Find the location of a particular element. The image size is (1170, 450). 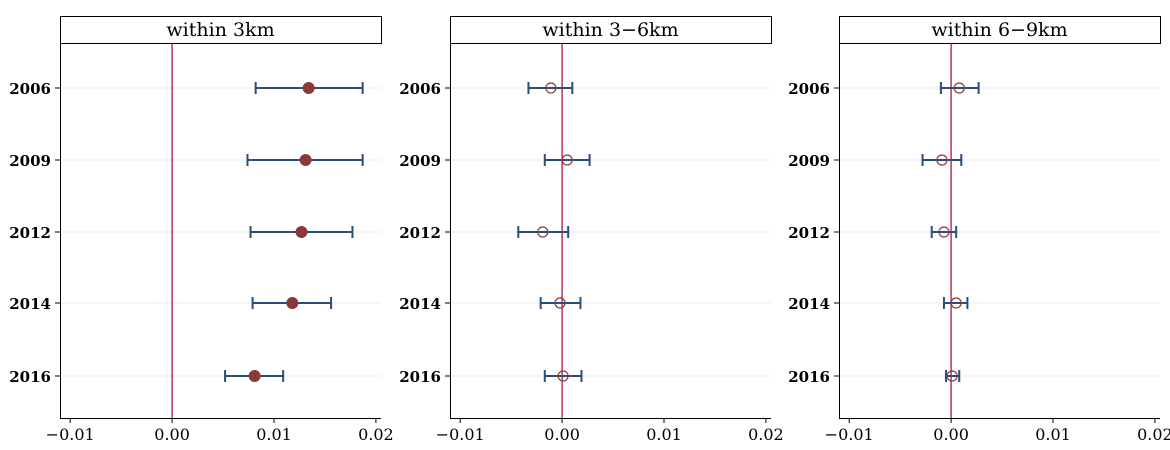

panel-title: within 6−9km is located at coordinates (999, 30).